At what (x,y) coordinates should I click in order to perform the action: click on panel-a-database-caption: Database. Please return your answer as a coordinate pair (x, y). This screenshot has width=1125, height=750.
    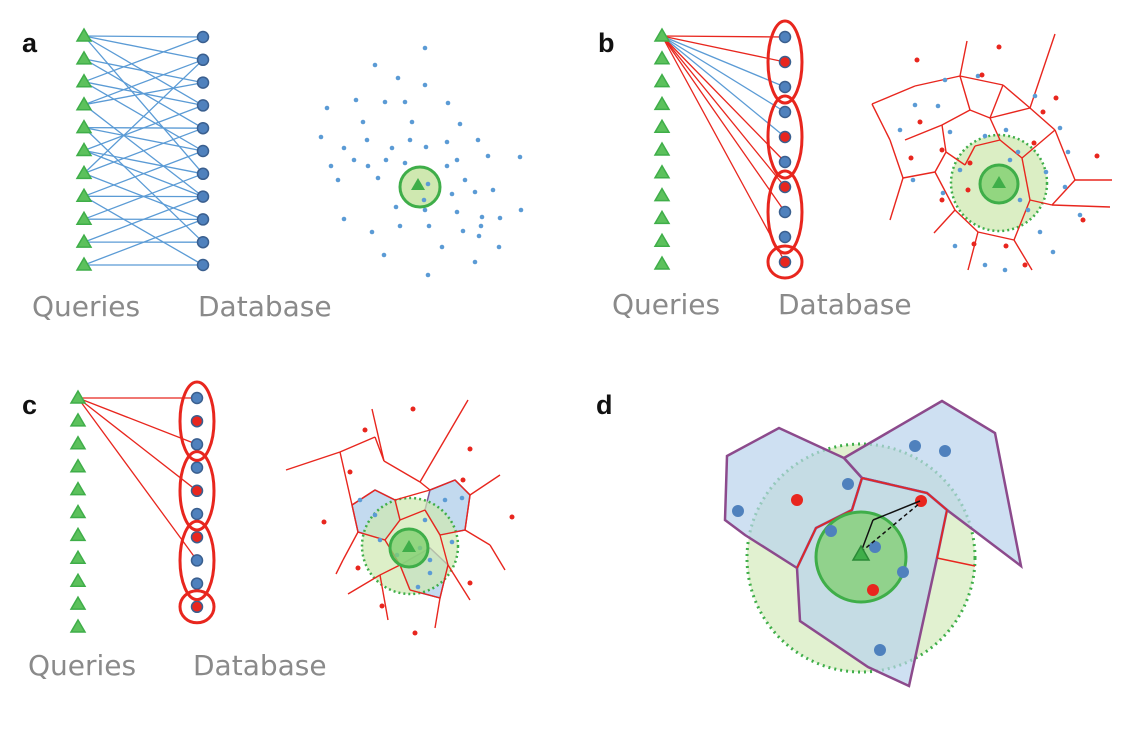
    Looking at the image, I should click on (265, 306).